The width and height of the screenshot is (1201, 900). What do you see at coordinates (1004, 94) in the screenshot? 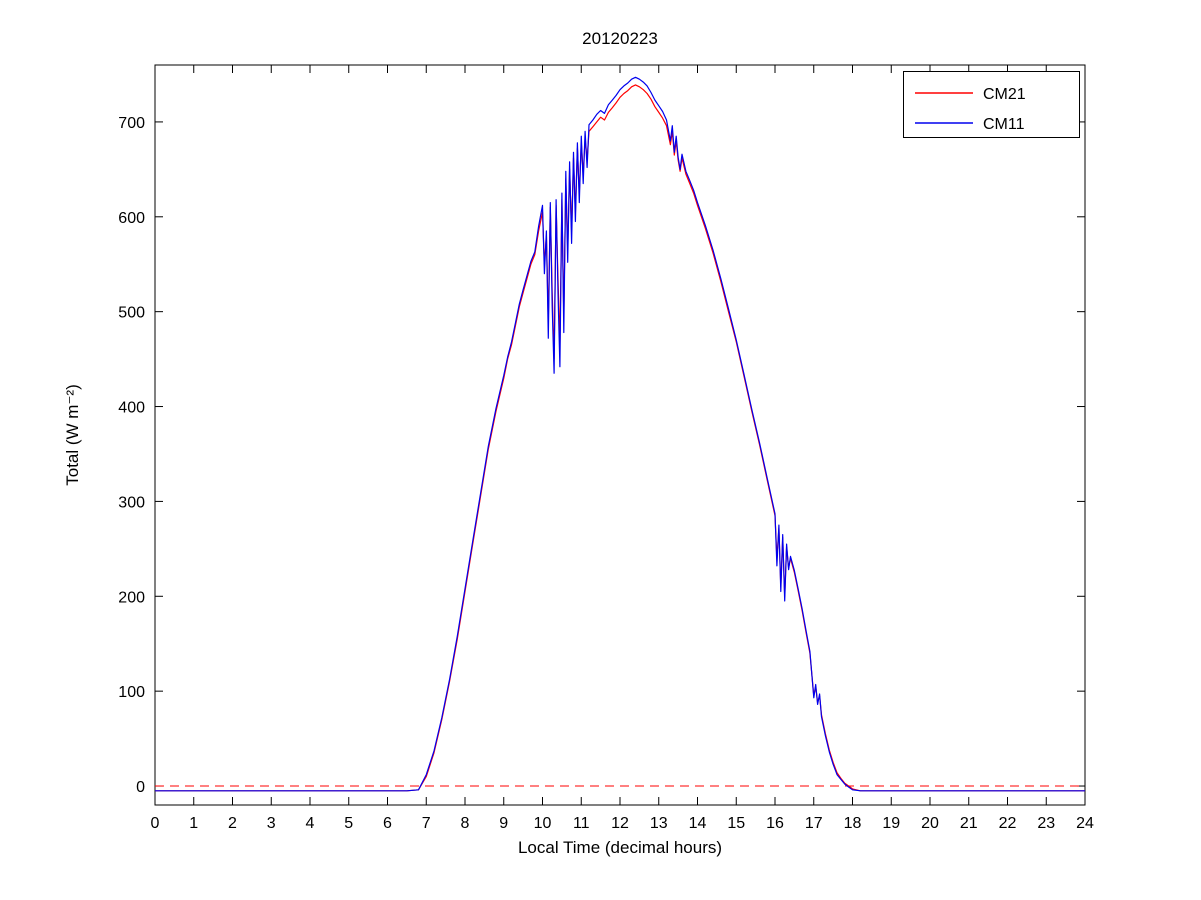
I see `legend-label-cm21: CM21` at bounding box center [1004, 94].